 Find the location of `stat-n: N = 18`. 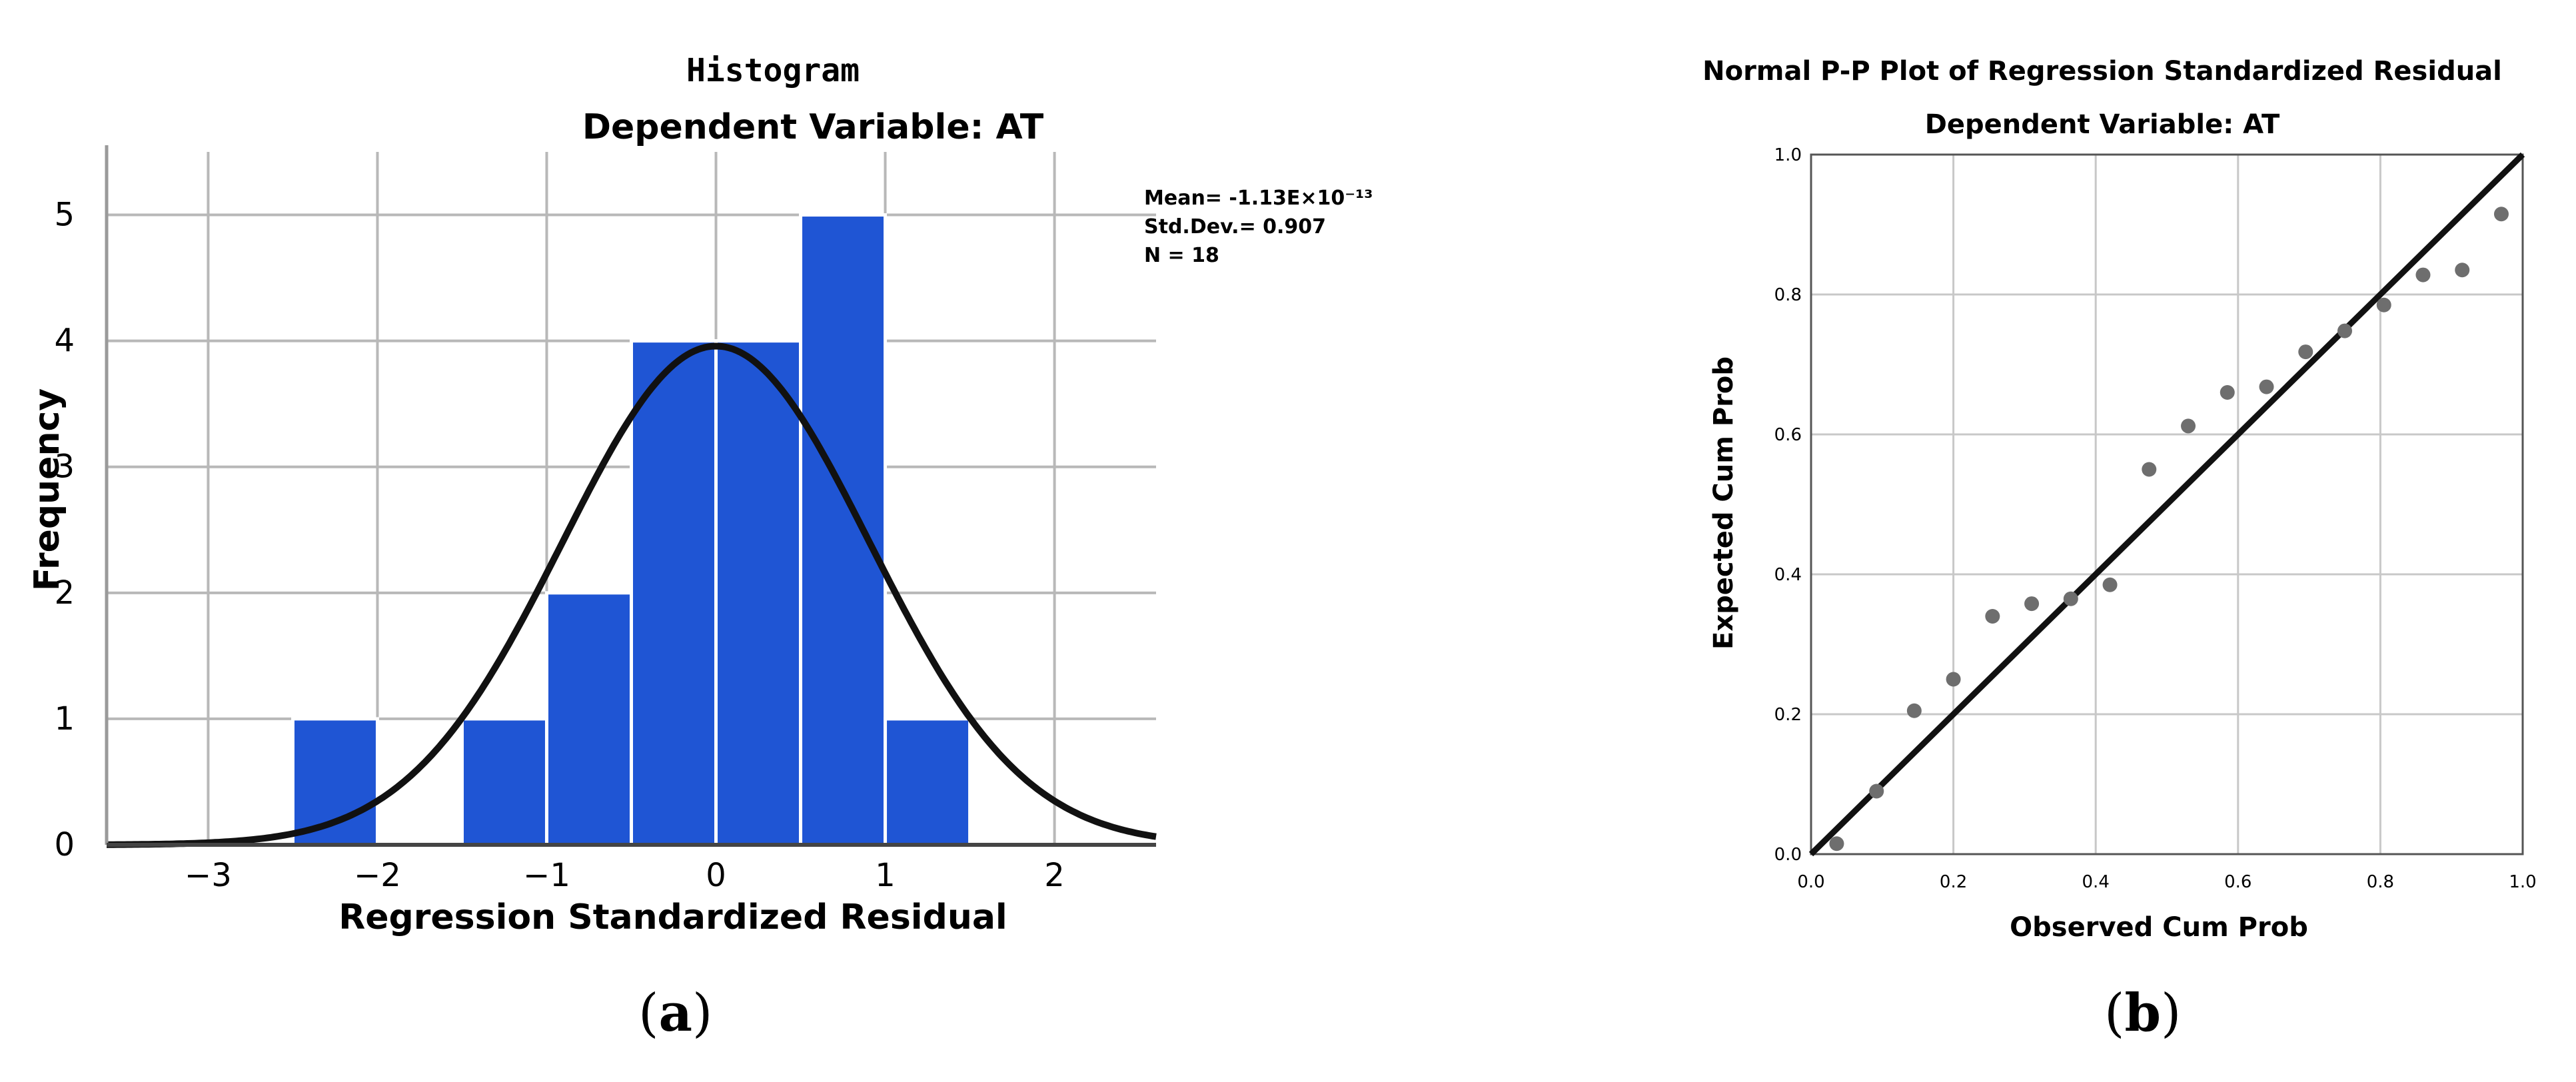

stat-n: N = 18 is located at coordinates (1182, 255).